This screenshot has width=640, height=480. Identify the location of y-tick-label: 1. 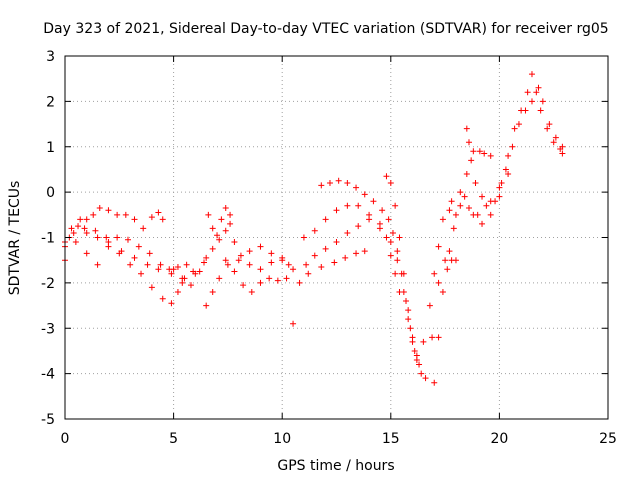
(50, 148).